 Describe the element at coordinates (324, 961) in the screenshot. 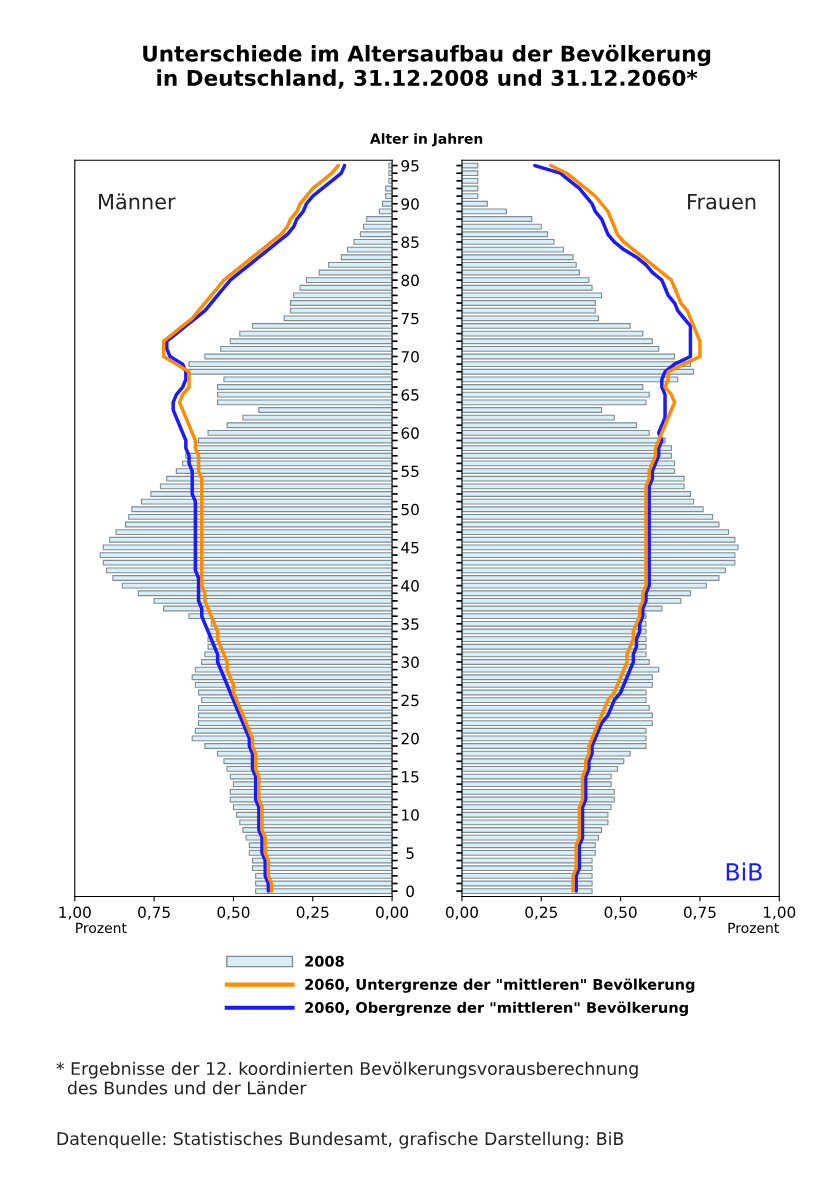

I see `legend-label: 2008` at that location.